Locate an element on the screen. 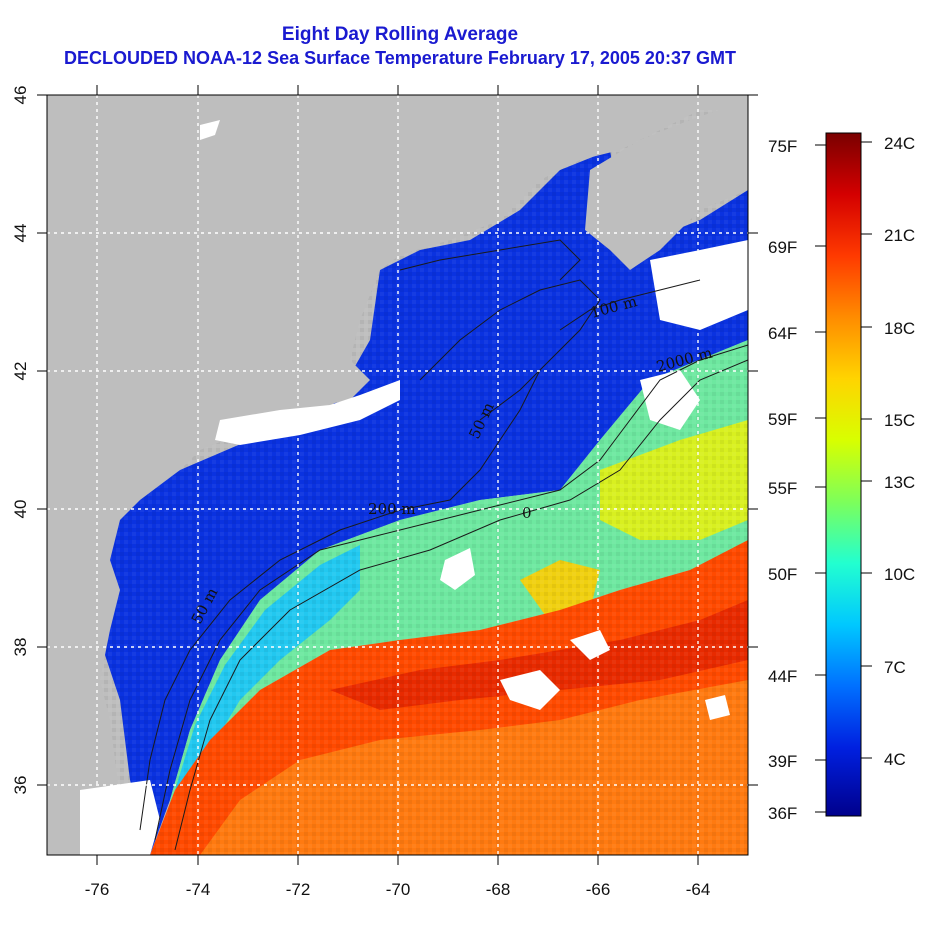  x-tick-label: -76 is located at coordinates (97, 889).